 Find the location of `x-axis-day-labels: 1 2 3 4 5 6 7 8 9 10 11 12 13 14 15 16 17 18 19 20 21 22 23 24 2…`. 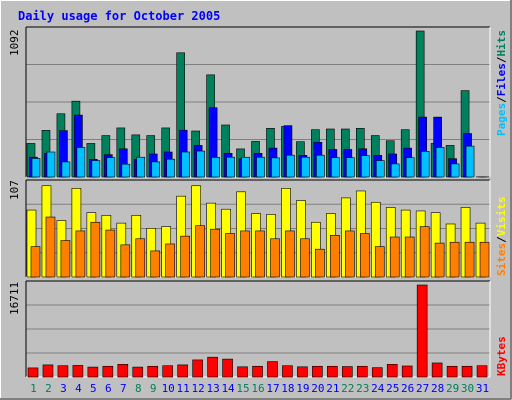

x-axis-day-labels: 1 2 3 4 5 6 7 8 9 10 11 12 13 14 15 16 17 18 19 20 21 22 23 24 2… is located at coordinates (259, 388).